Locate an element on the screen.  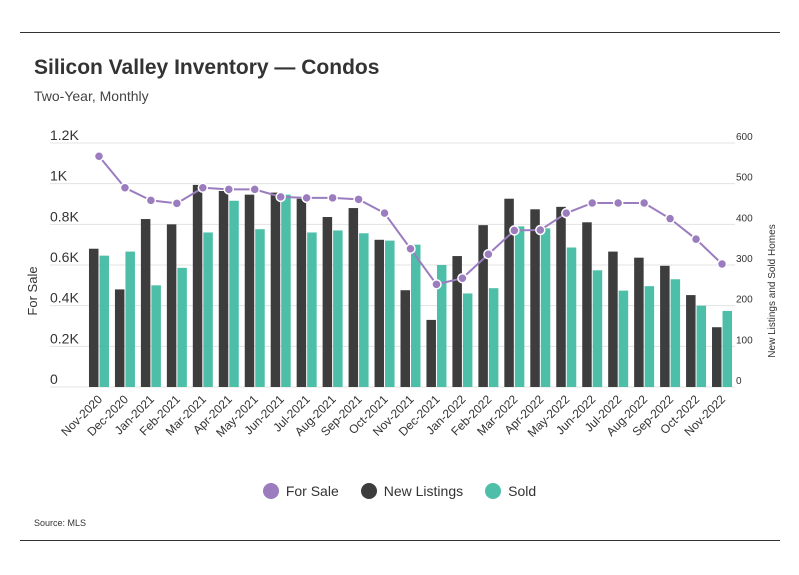
legend-label-new-listings: New Listings is located at coordinates (423, 491).